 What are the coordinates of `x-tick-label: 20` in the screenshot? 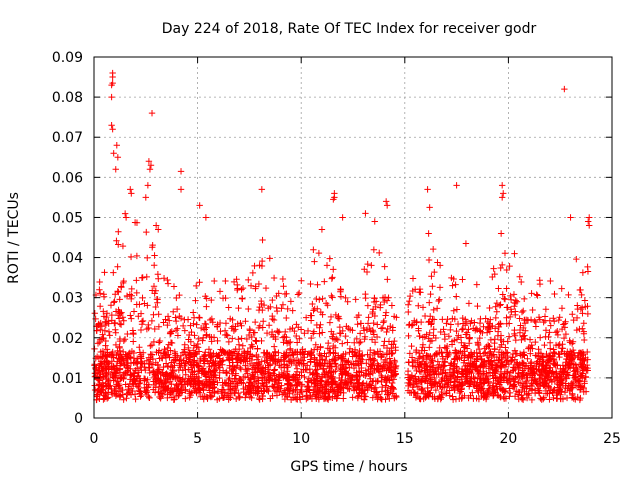 It's located at (508, 439).